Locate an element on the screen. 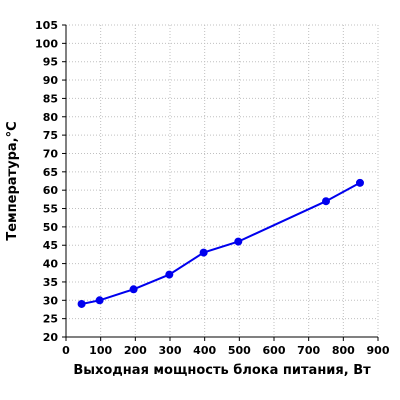 The height and width of the screenshot is (400, 400). y-tick-label: 25 is located at coordinates (50, 319).